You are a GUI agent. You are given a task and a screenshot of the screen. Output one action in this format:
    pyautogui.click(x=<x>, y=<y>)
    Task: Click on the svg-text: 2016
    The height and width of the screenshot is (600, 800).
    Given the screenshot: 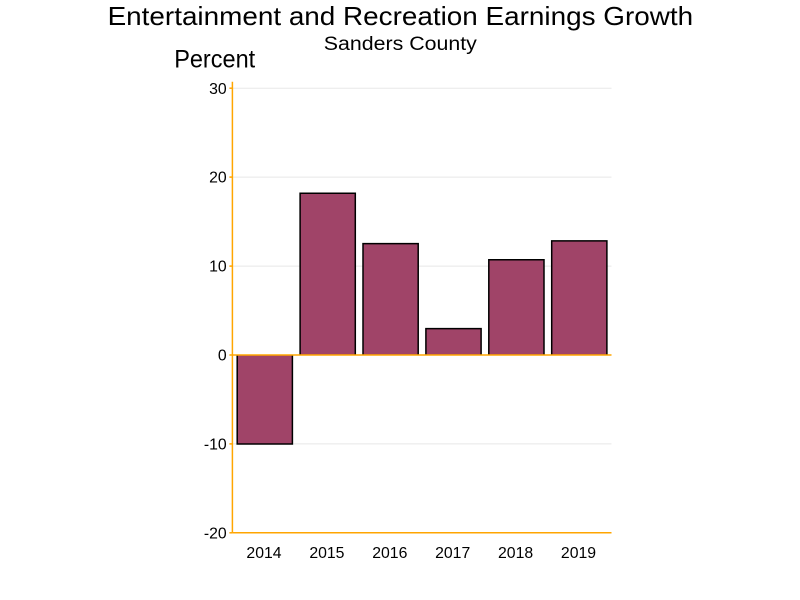 What is the action you would take?
    pyautogui.click(x=389, y=553)
    